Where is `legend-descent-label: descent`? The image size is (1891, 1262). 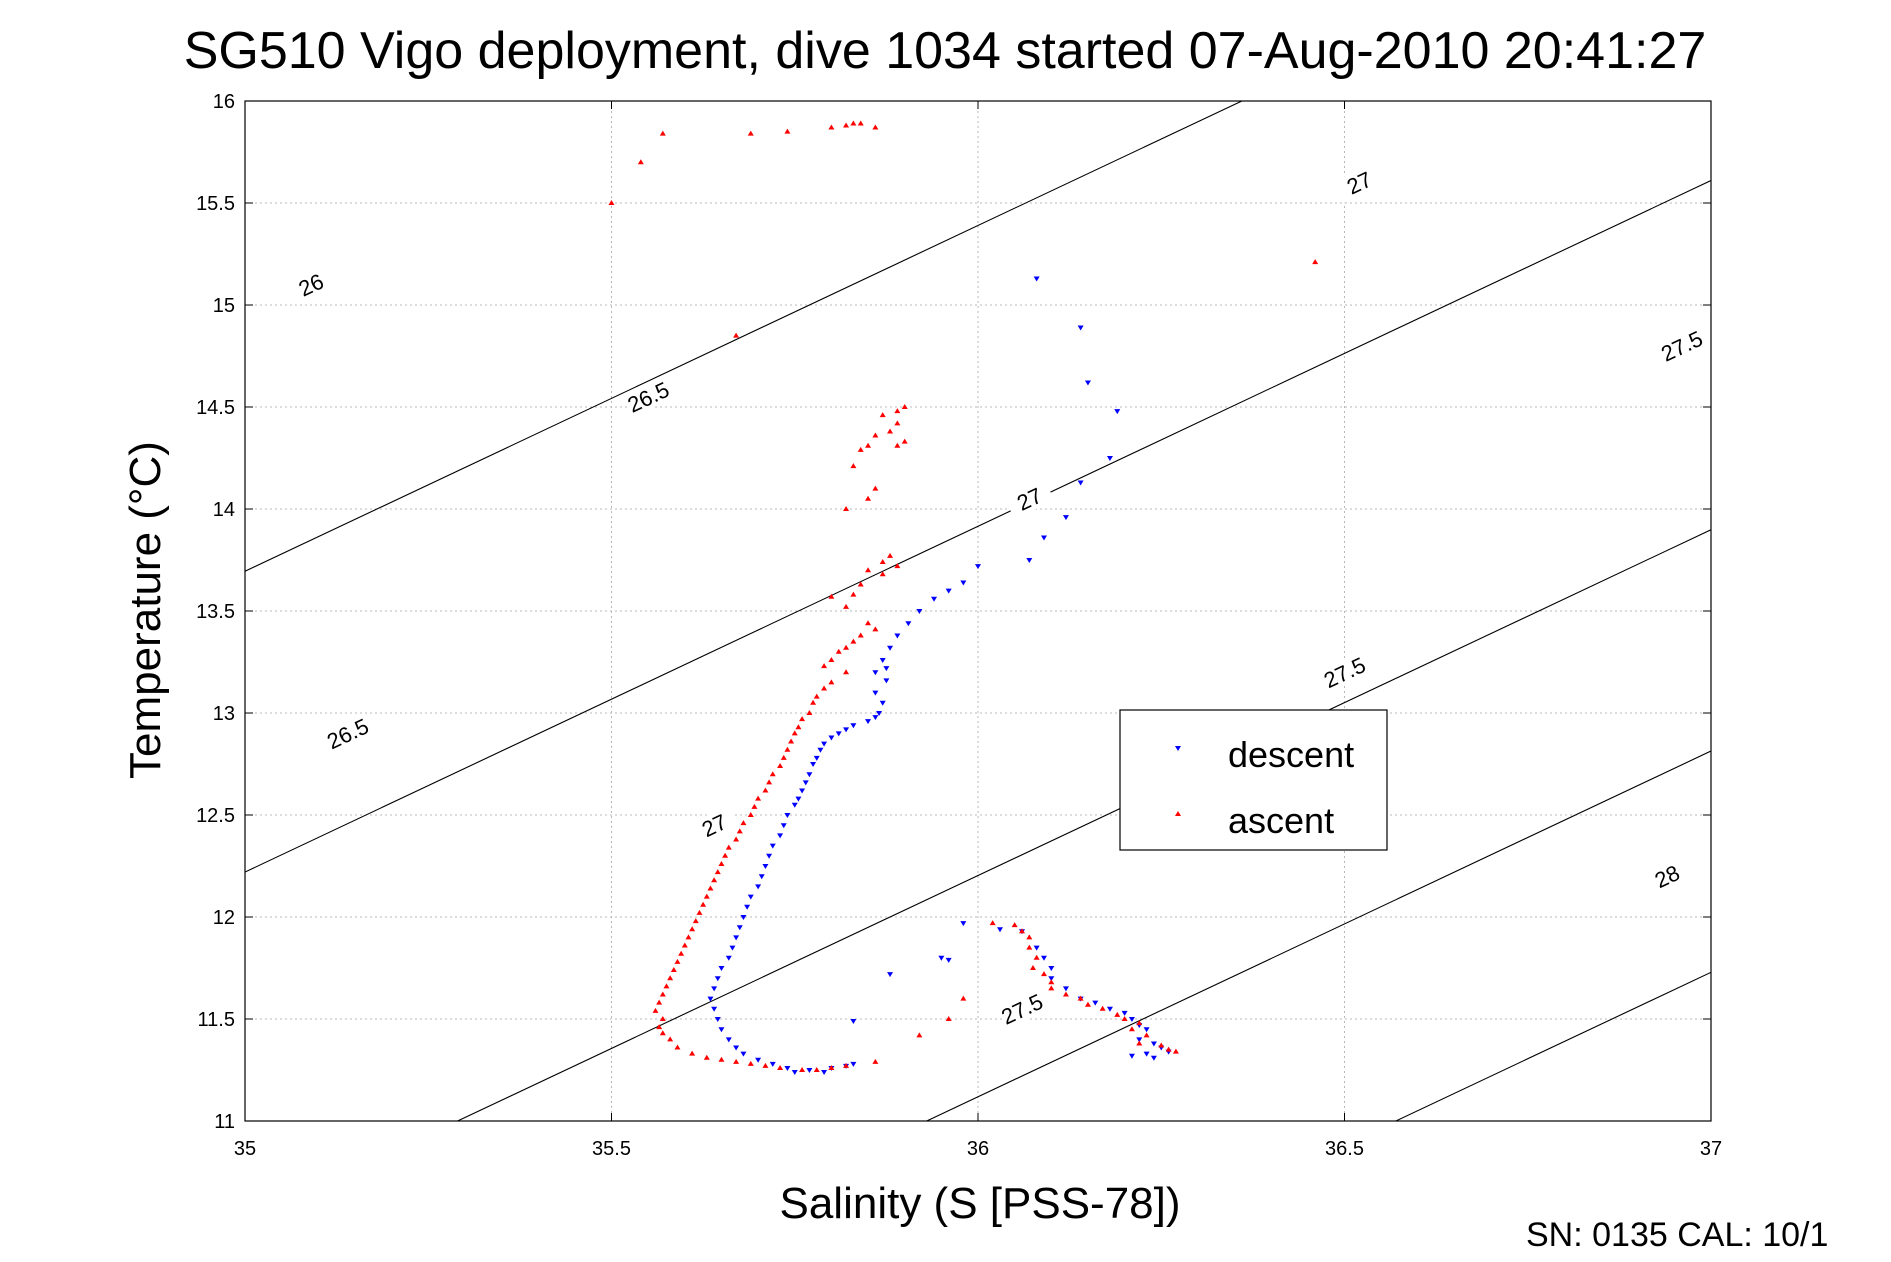 legend-descent-label: descent is located at coordinates (1291, 754).